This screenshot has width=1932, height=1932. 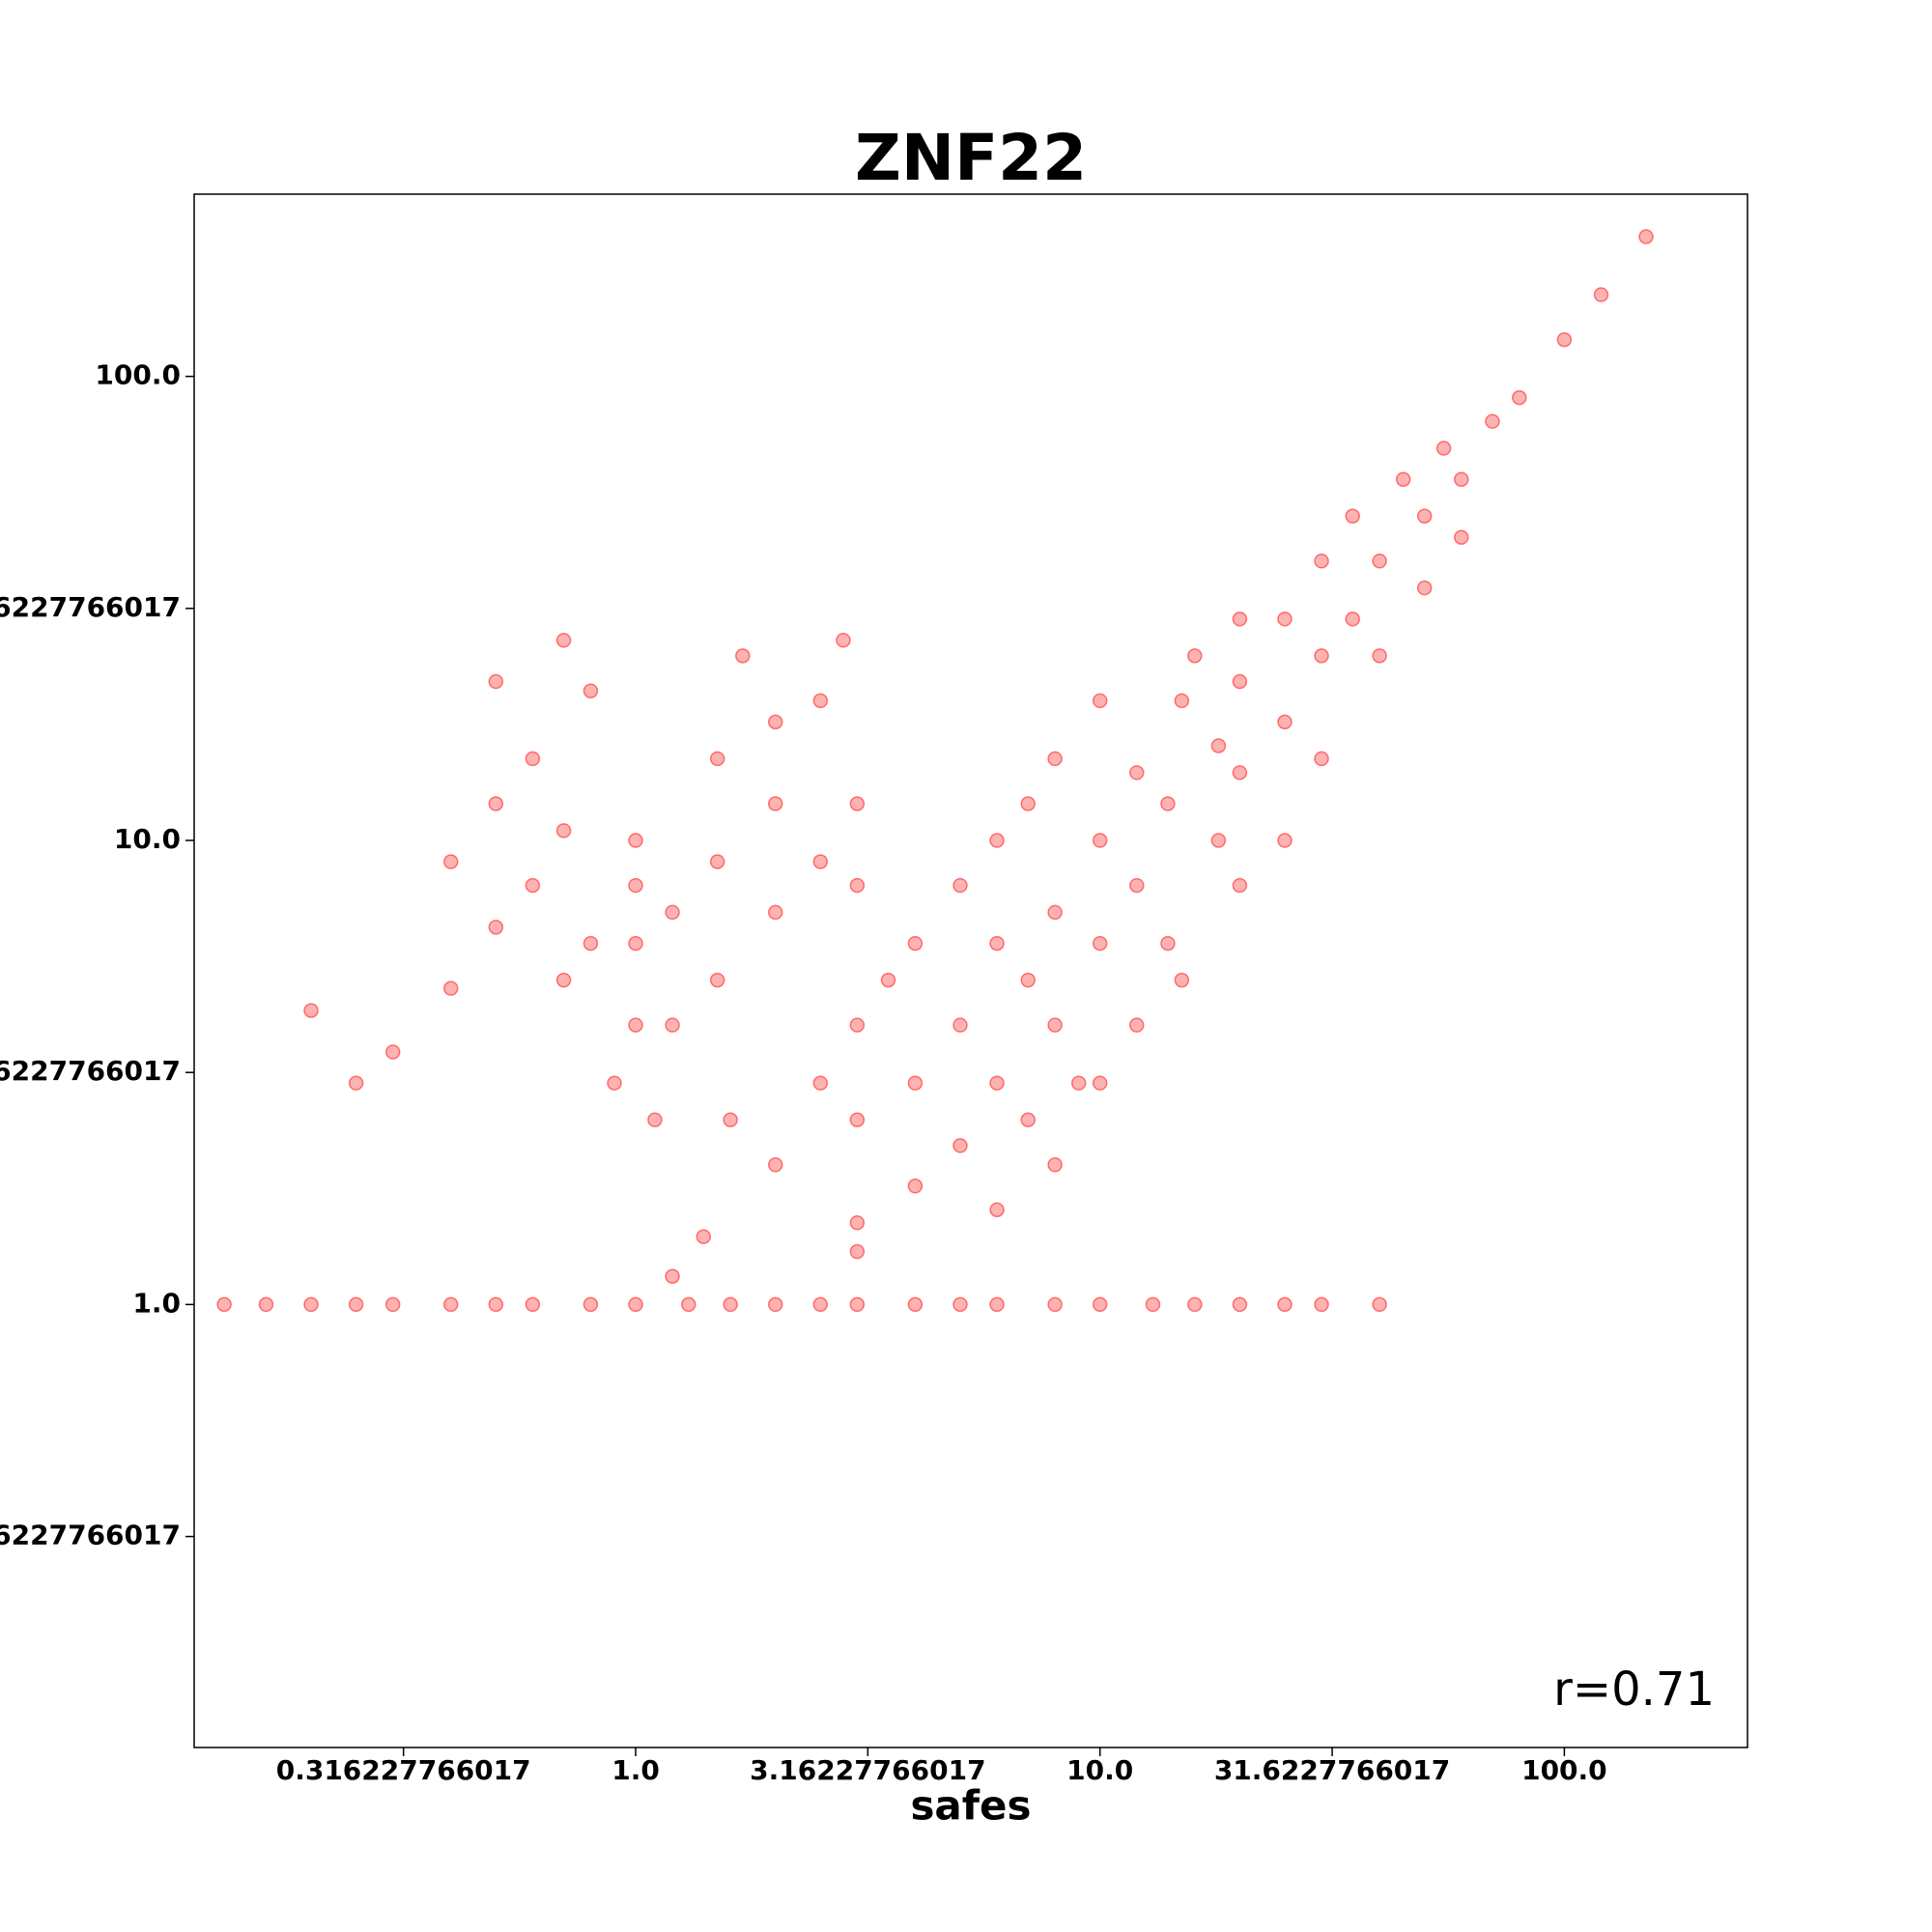 I want to click on x-tick-label: 3.16227766017, so click(x=867, y=1770).